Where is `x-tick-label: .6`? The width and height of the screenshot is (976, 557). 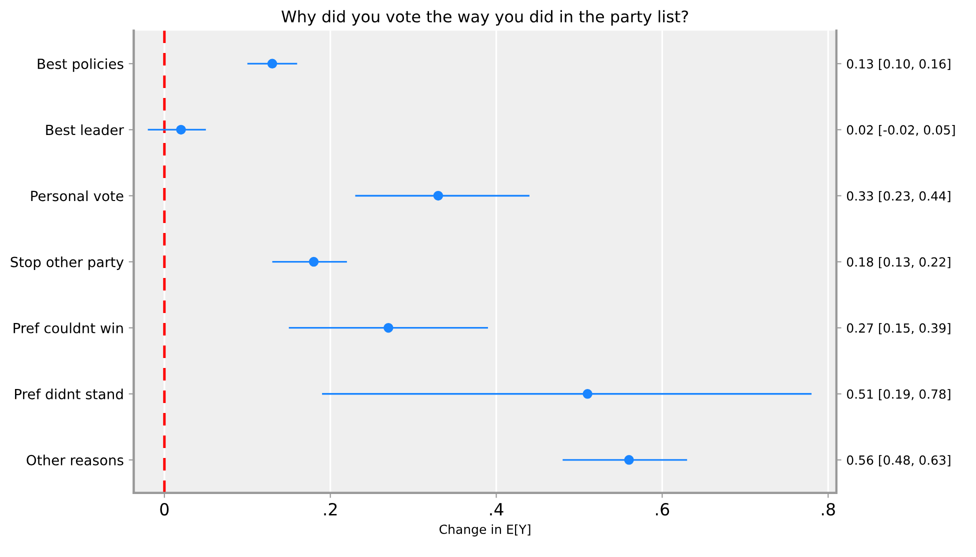
x-tick-label: .6 is located at coordinates (663, 509).